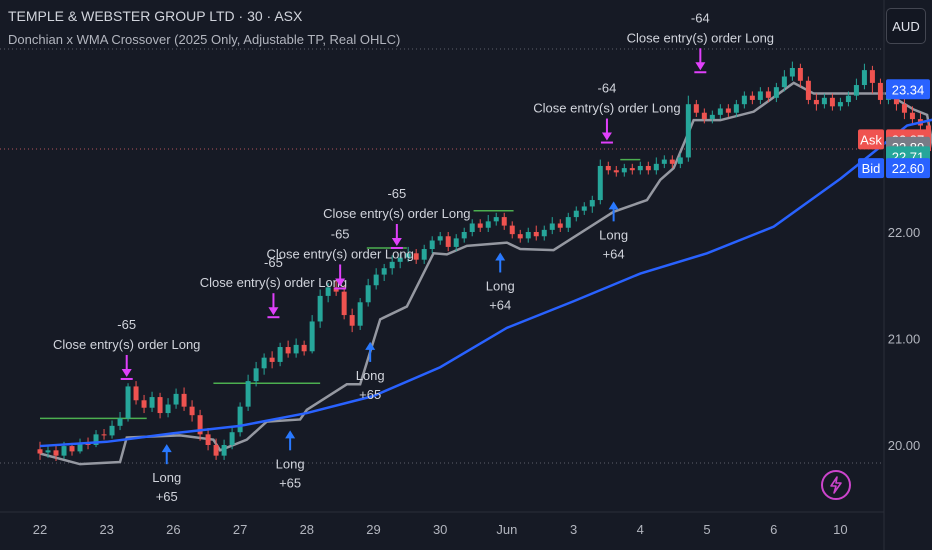 Image resolution: width=932 pixels, height=550 pixels. I want to click on x-tick-label: 6, so click(773, 529).